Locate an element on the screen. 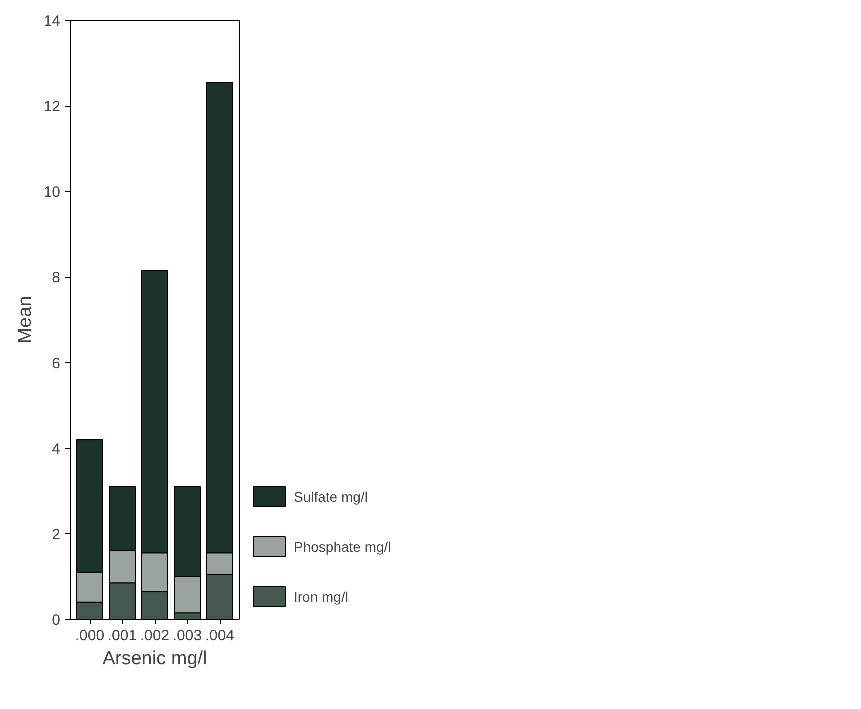 Image resolution: width=861 pixels, height=709 pixels. y-tick-label: 12 is located at coordinates (52, 107).